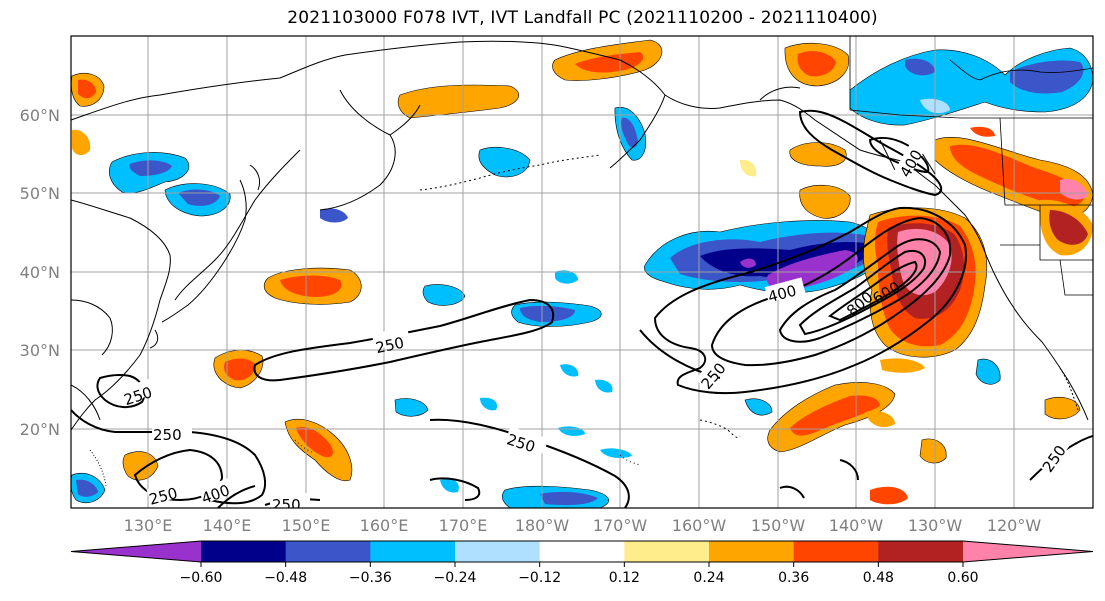  Describe the element at coordinates (285, 578) in the screenshot. I see `colorbar-tick-label: −0.48` at that location.